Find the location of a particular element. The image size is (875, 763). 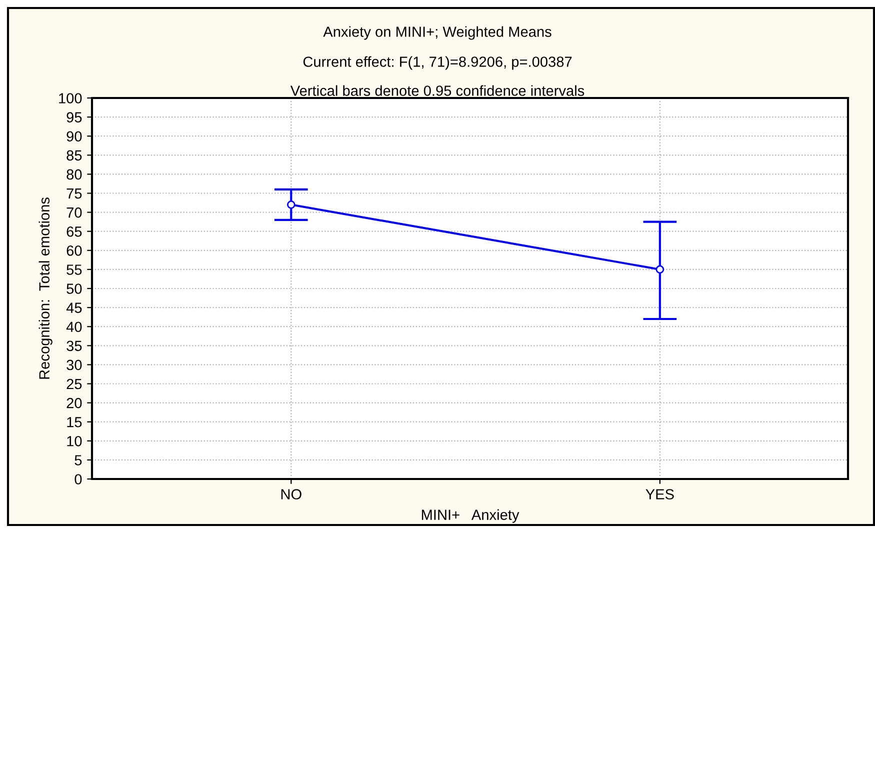

y-tick-label: 45 is located at coordinates (74, 307).